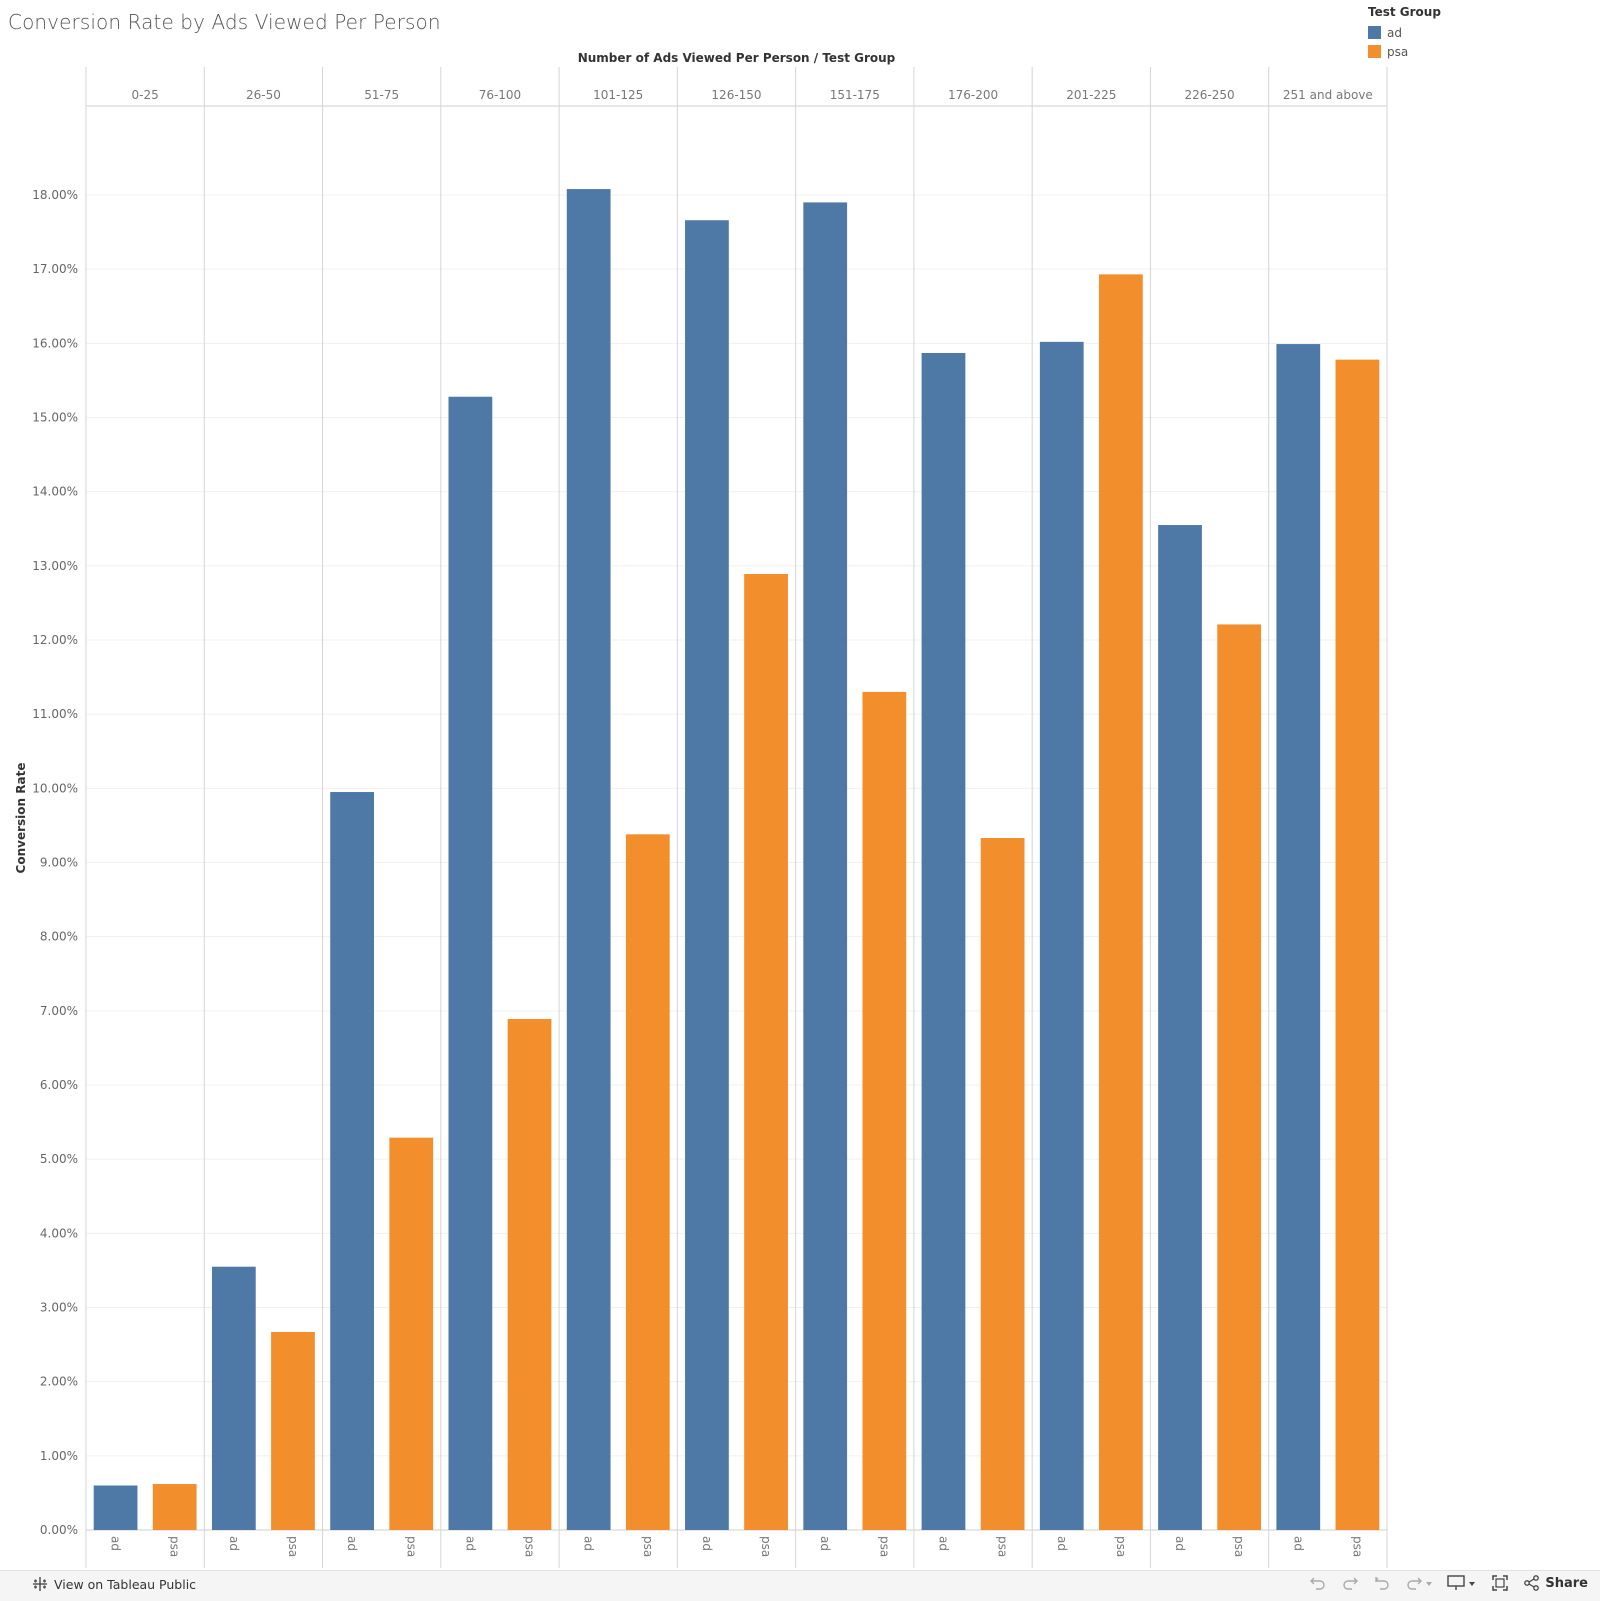 The height and width of the screenshot is (1601, 1600). I want to click on category-header-7: 176-200, so click(973, 95).